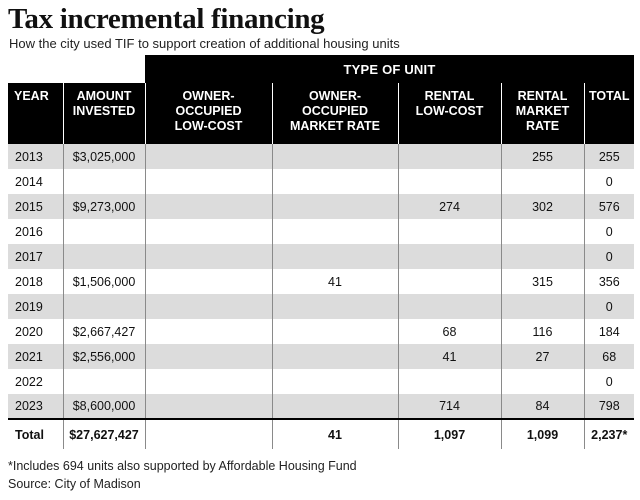  What do you see at coordinates (103, 281) in the screenshot?
I see `cell-amount: $1,506,000` at bounding box center [103, 281].